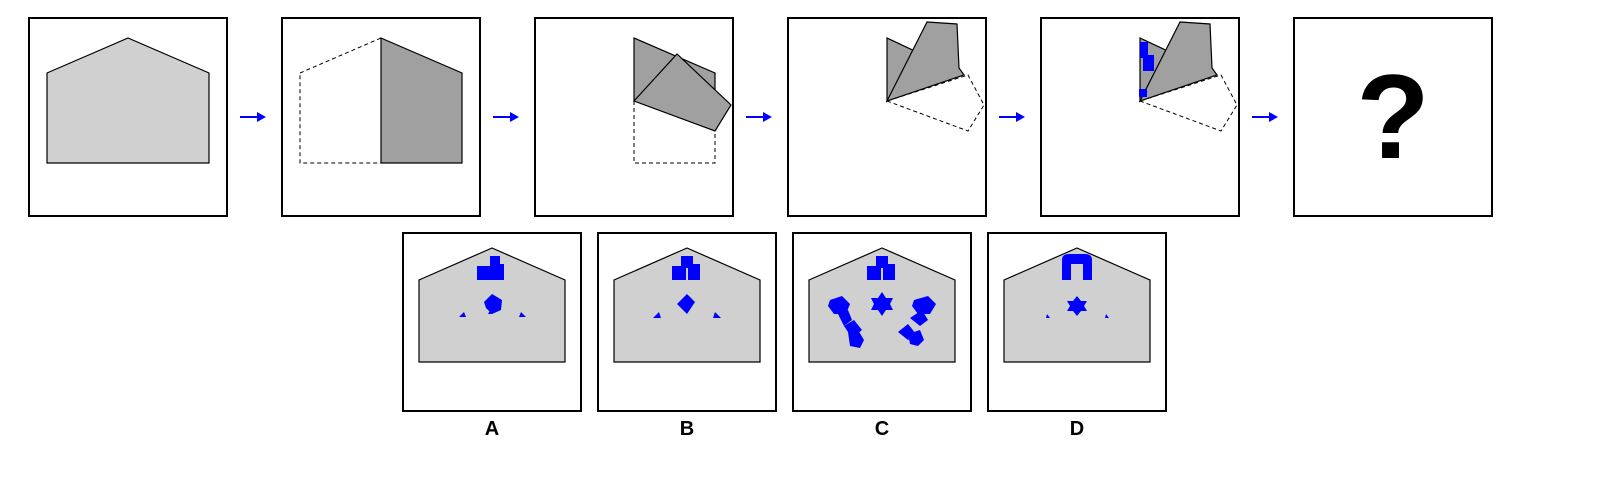 This screenshot has width=1610, height=490. I want to click on step-3-panel, so click(634, 117).